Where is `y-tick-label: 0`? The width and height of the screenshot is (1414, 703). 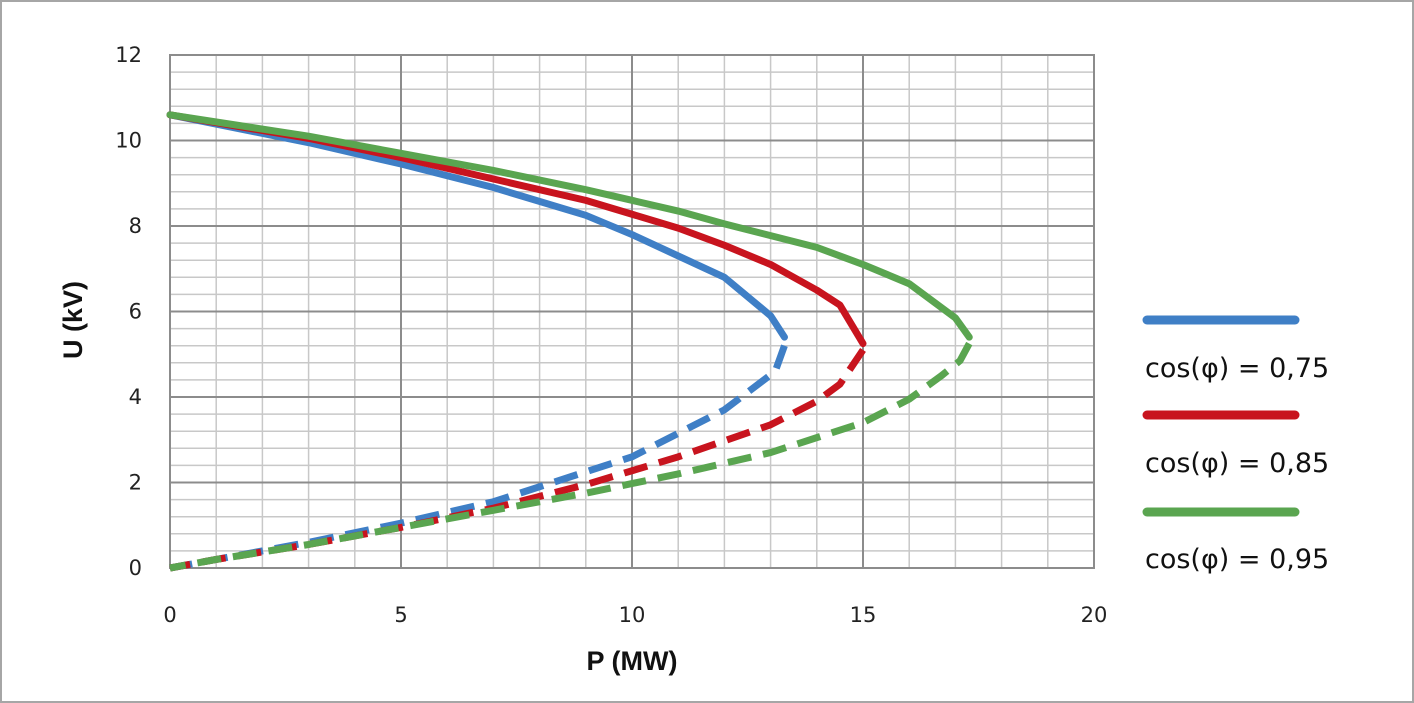
y-tick-label: 0 is located at coordinates (135, 568).